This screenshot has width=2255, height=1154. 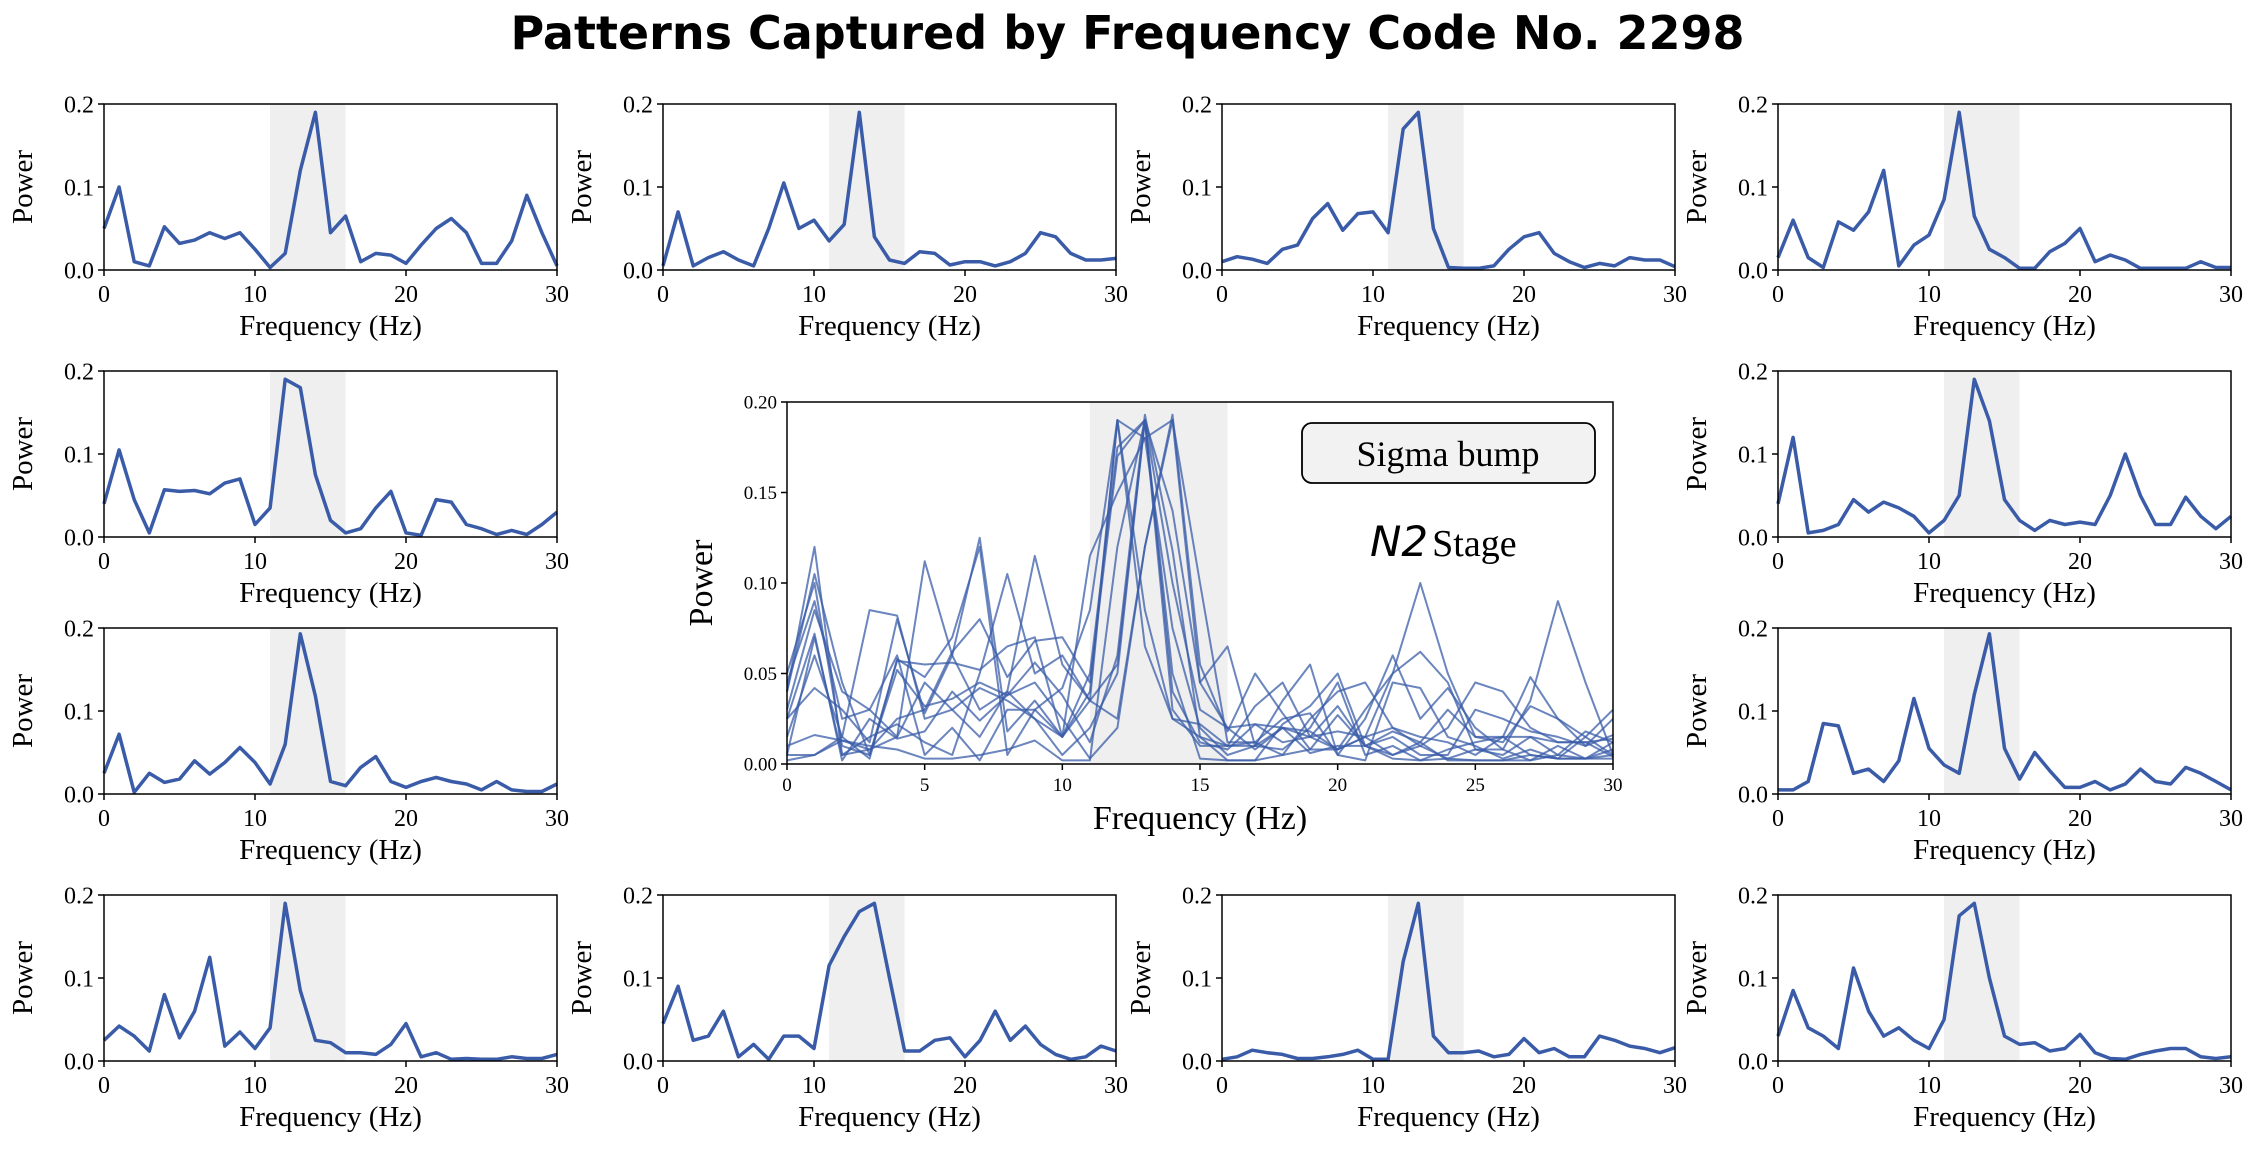 I want to click on panel-12: 0 10 20 30 0.0 0.1 0.2 Frequency (Hz) Power, so click(x=1962, y=1008).